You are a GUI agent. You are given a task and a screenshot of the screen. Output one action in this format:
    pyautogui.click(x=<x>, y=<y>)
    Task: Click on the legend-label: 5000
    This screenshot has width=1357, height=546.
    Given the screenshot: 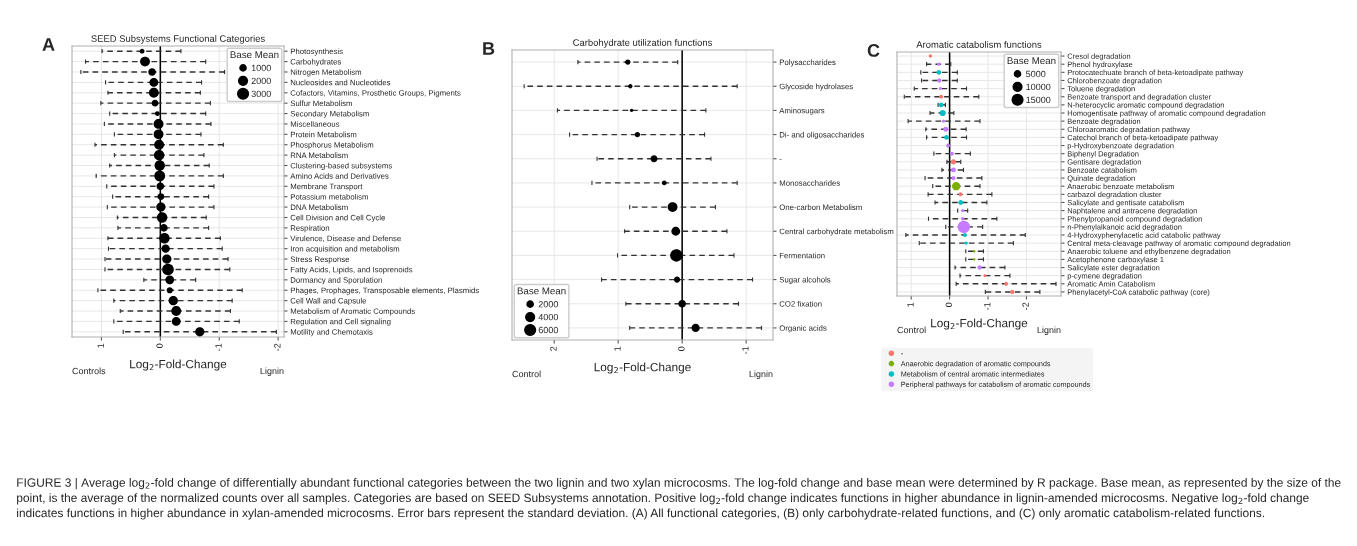 What is the action you would take?
    pyautogui.click(x=1036, y=74)
    